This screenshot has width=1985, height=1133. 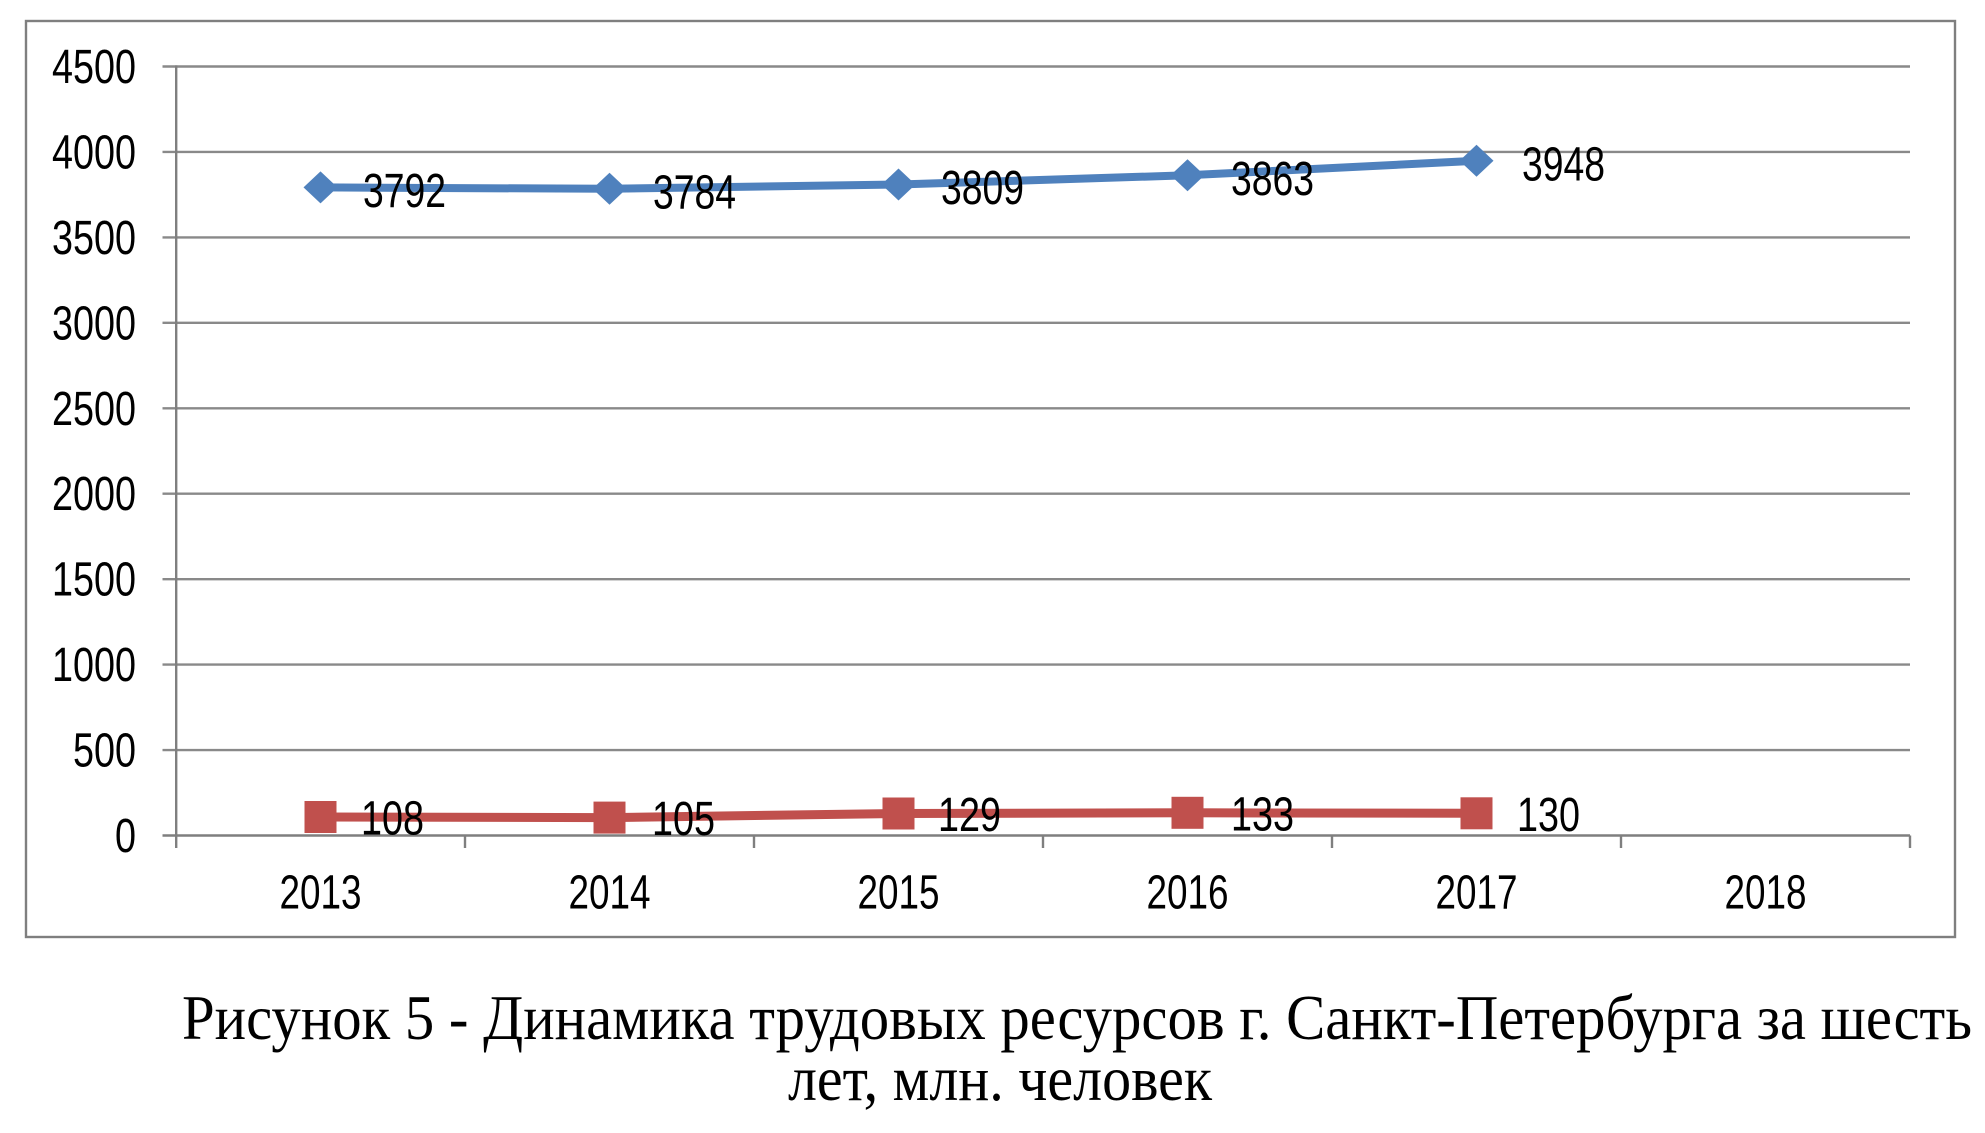 What do you see at coordinates (610, 893) in the screenshot?
I see `svg-text: 2014` at bounding box center [610, 893].